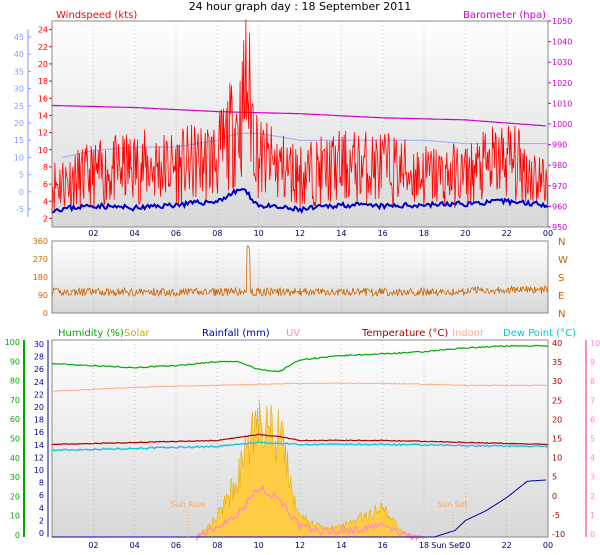 The height and width of the screenshot is (555, 600). Describe the element at coordinates (304, 145) in the screenshot. I see `wind-gust-line` at that location.